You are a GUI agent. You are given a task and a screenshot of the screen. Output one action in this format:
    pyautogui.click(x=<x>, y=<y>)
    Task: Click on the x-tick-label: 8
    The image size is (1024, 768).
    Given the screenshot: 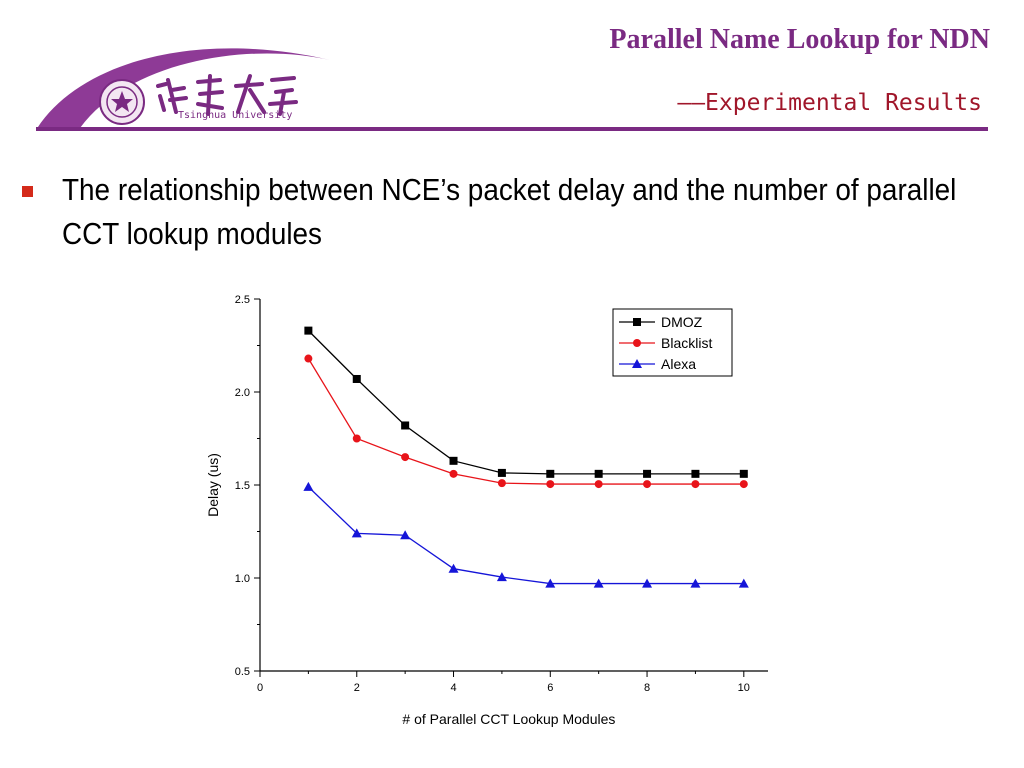 What is the action you would take?
    pyautogui.click(x=647, y=688)
    